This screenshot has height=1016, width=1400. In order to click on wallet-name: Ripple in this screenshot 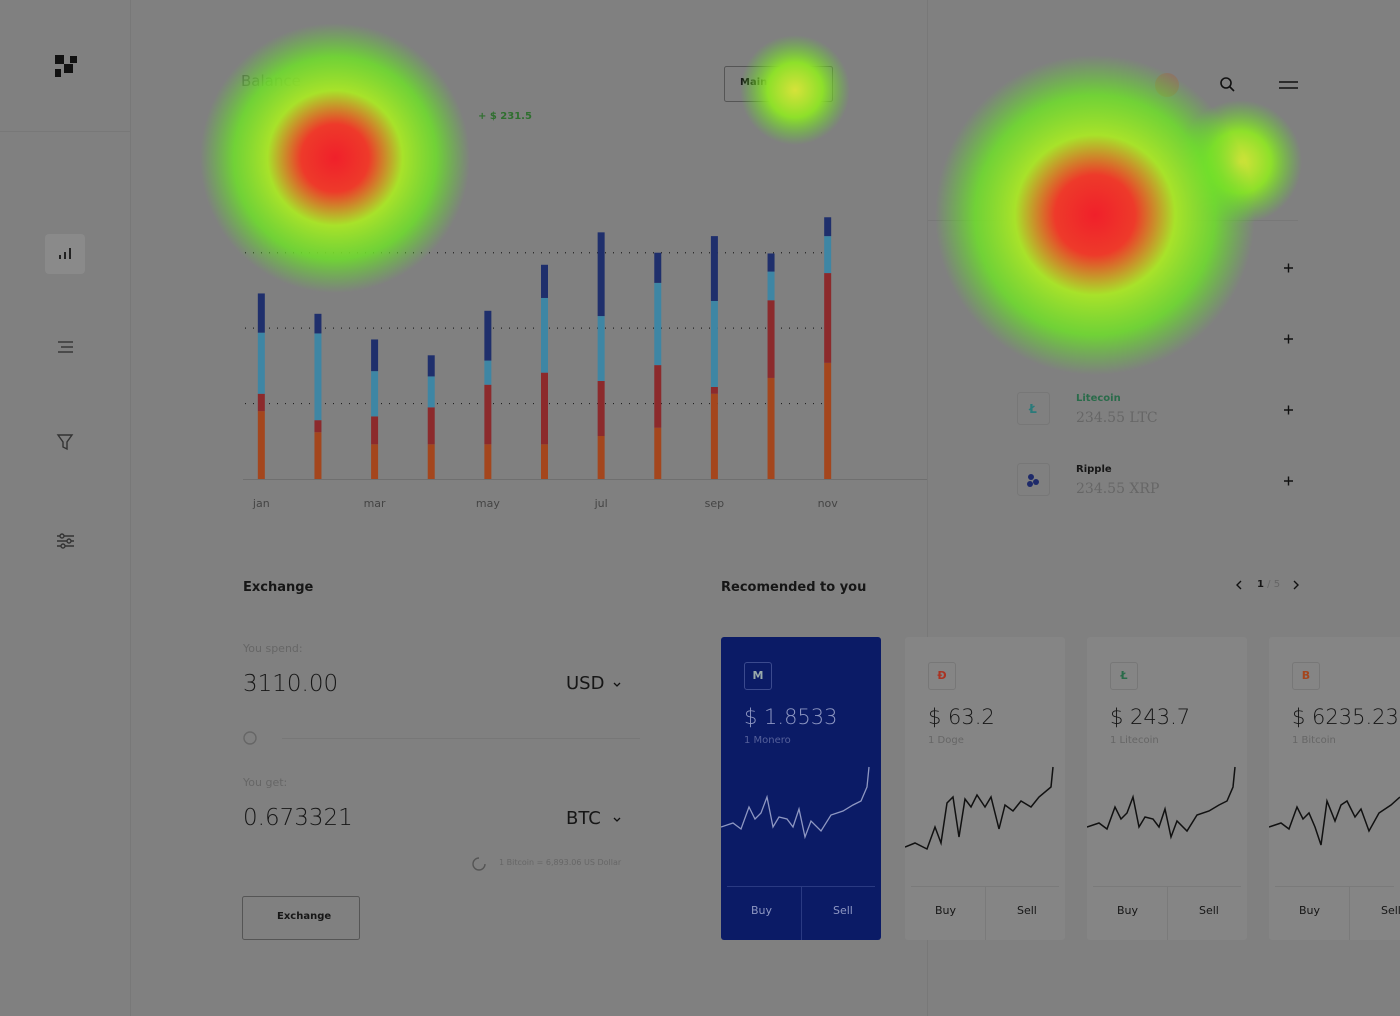, I will do `click(1094, 469)`.